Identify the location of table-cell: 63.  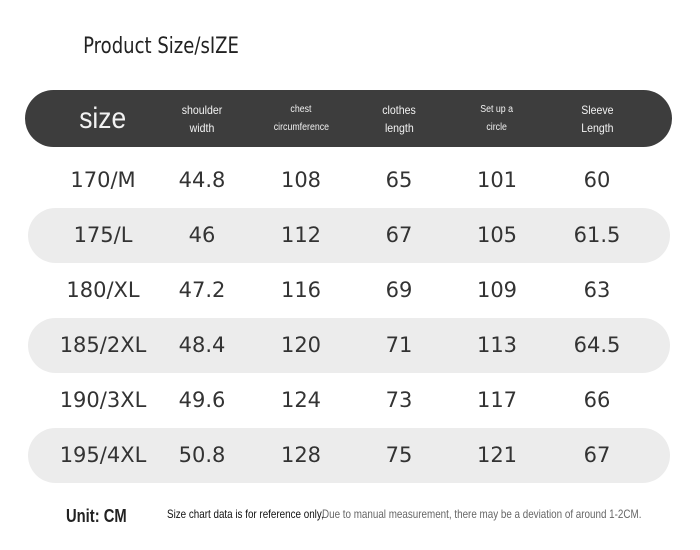
(597, 290).